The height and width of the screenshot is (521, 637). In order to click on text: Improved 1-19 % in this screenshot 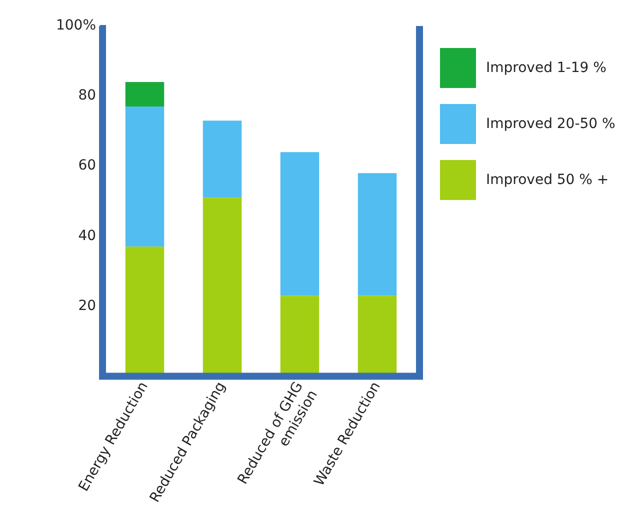, I will do `click(546, 68)`.